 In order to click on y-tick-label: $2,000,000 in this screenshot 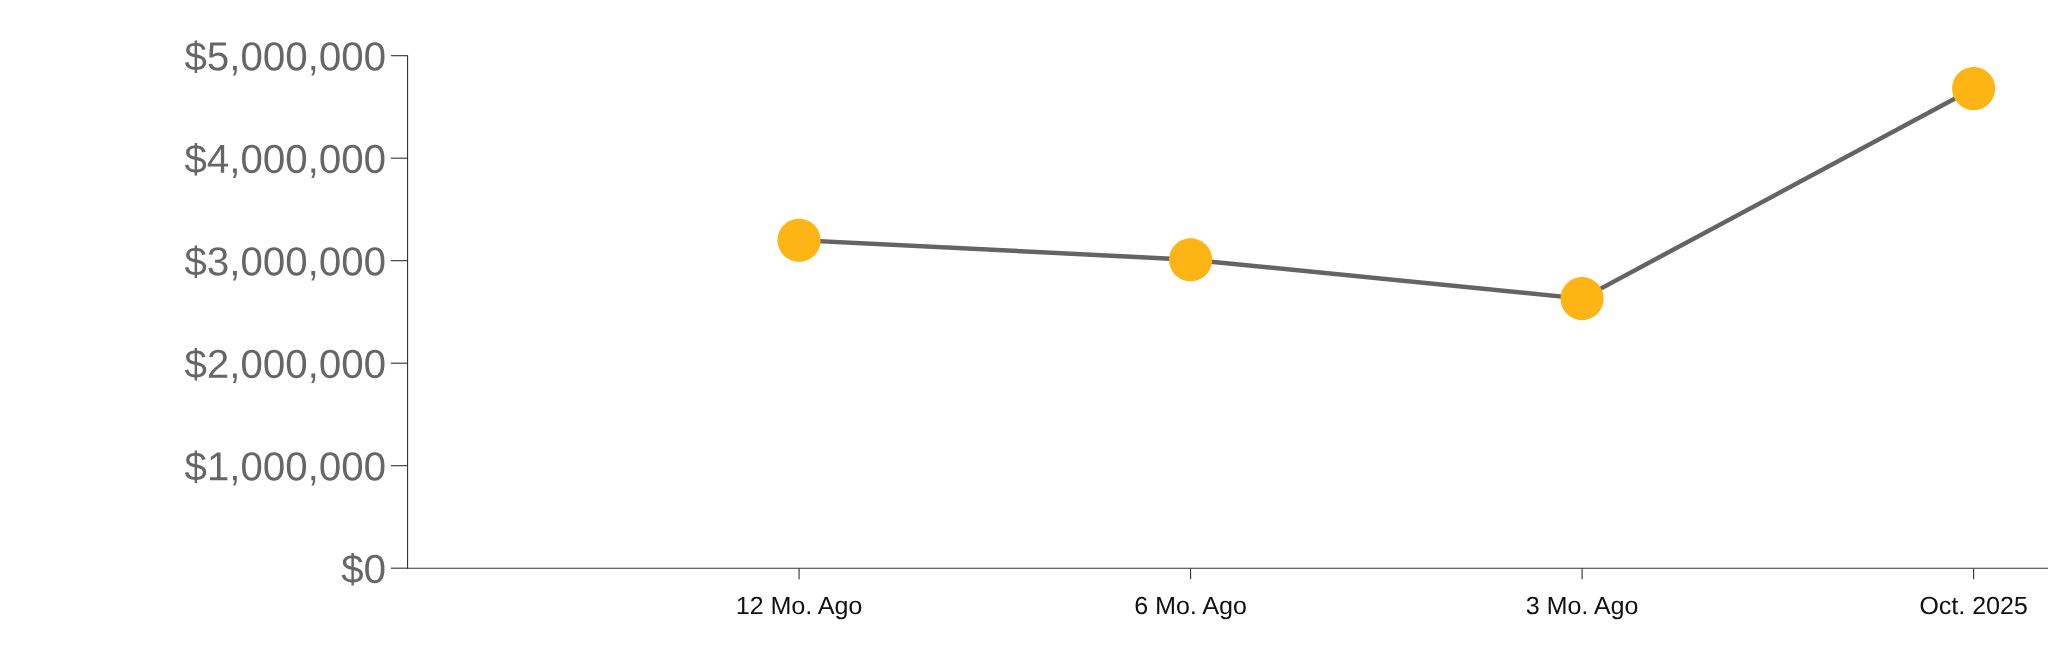, I will do `click(284, 365)`.